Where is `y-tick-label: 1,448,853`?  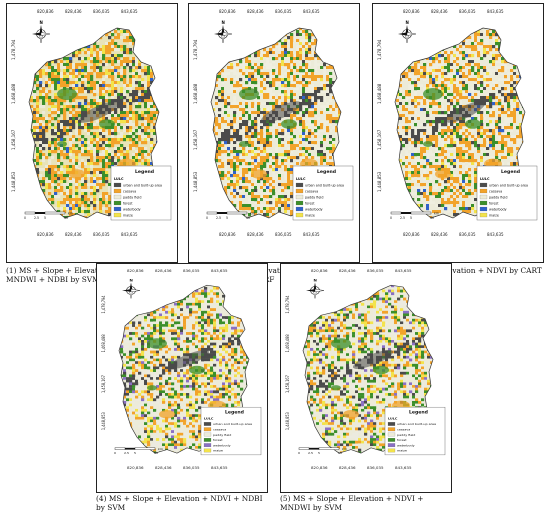
y-tick-label: 1,448,853 is located at coordinates (13, 181).